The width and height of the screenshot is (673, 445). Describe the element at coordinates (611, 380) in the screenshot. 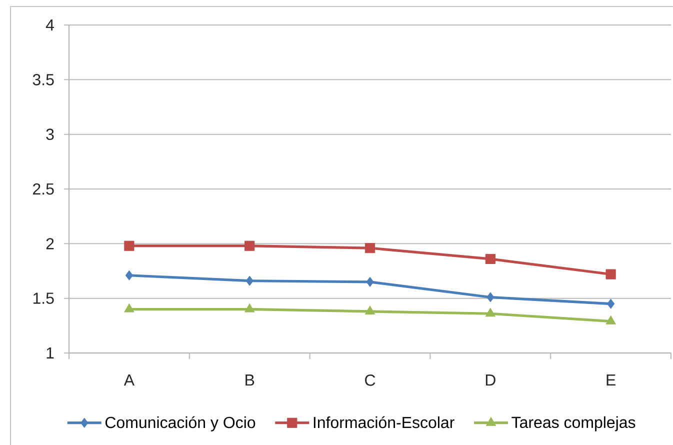

I see `x-tick-label: E` at that location.